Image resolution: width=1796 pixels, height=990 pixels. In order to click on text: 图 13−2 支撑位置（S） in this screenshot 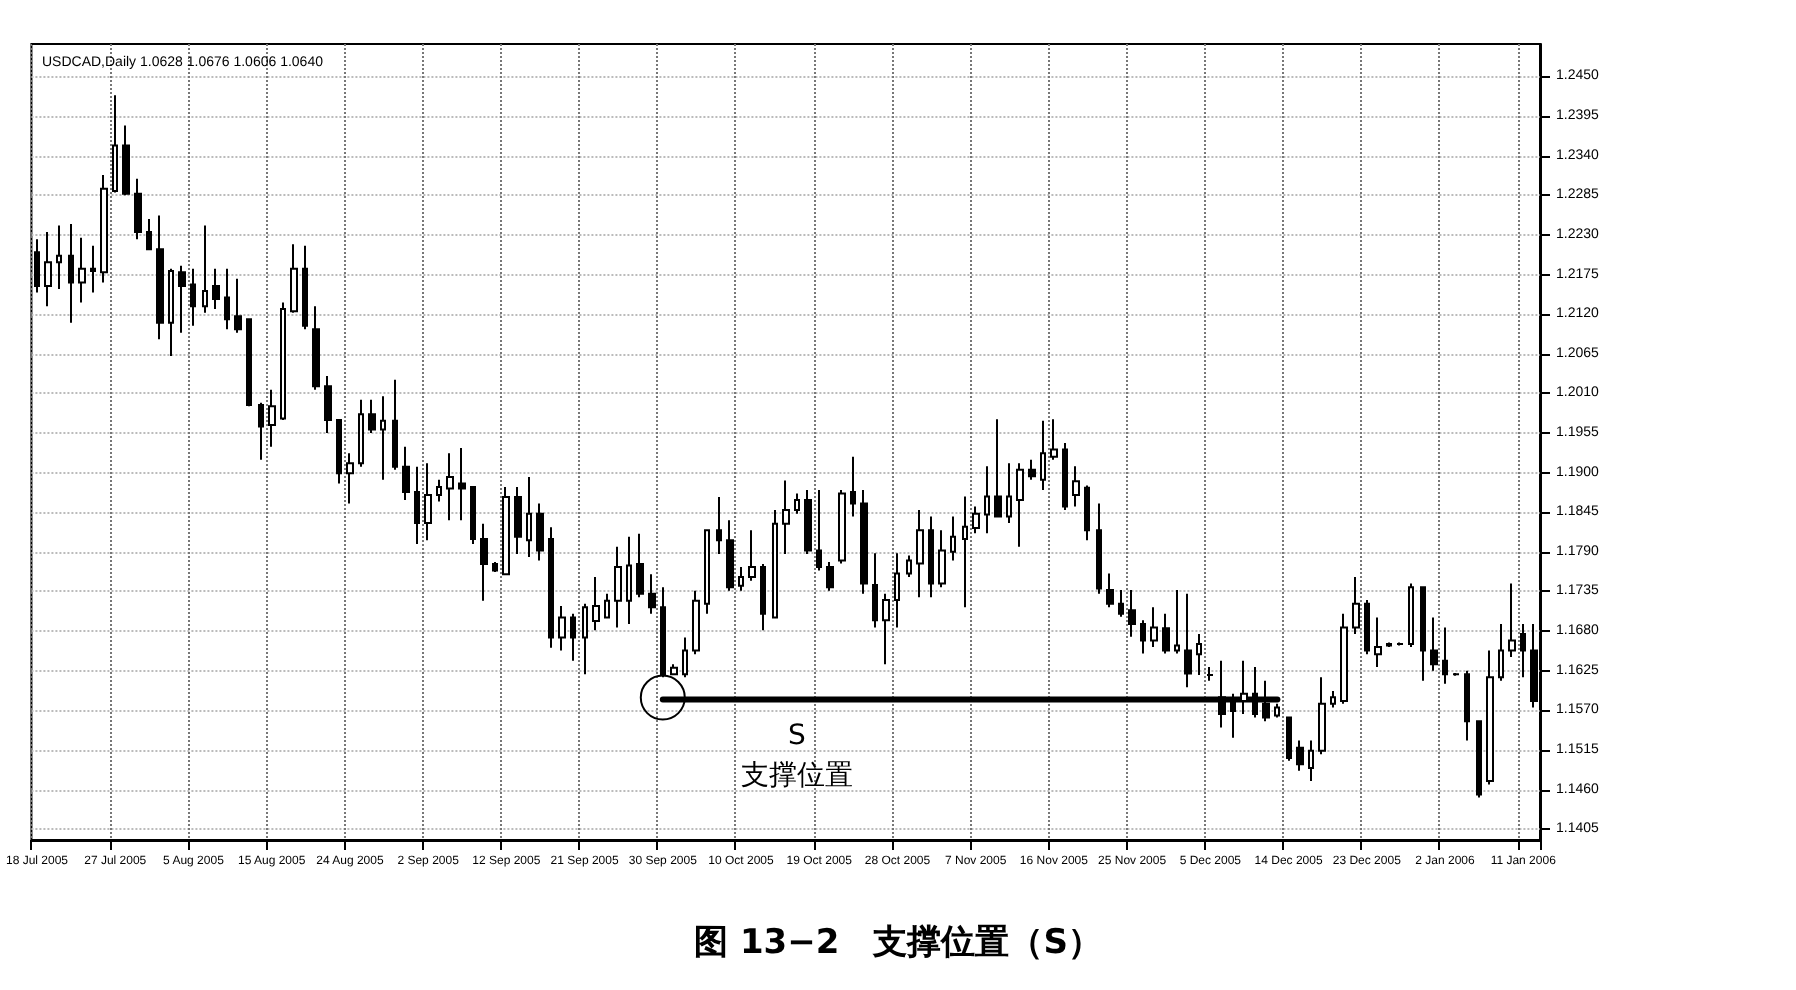, I will do `click(898, 943)`.